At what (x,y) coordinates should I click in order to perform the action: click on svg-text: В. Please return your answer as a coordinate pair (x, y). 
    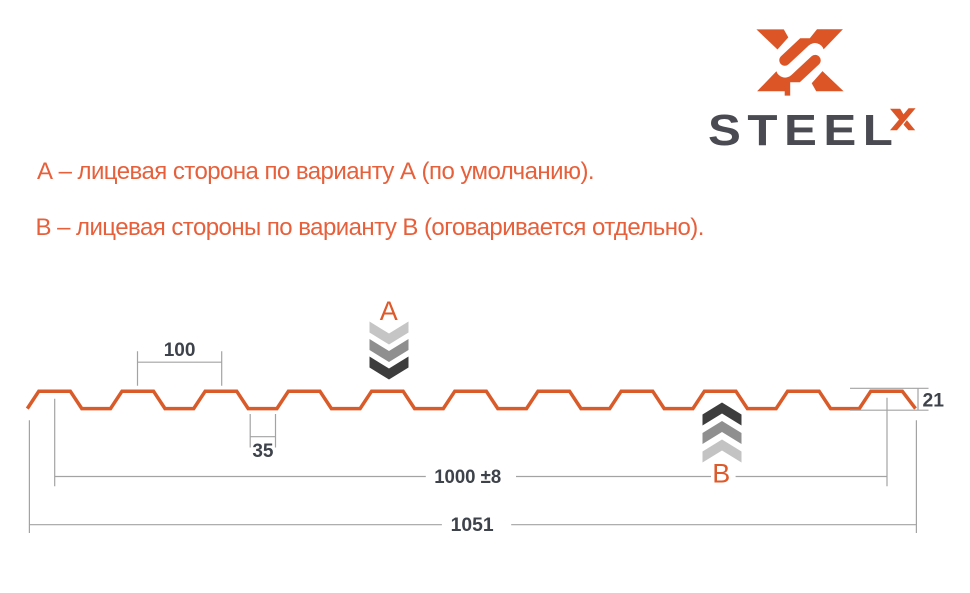
    Looking at the image, I should click on (721, 474).